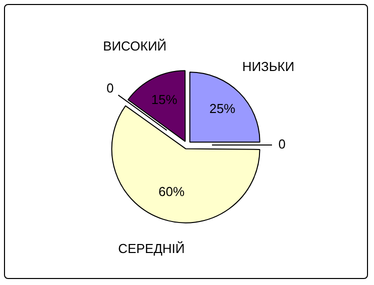 The image size is (374, 285). I want to click on slice-label: НИЗЬКИ, so click(268, 66).